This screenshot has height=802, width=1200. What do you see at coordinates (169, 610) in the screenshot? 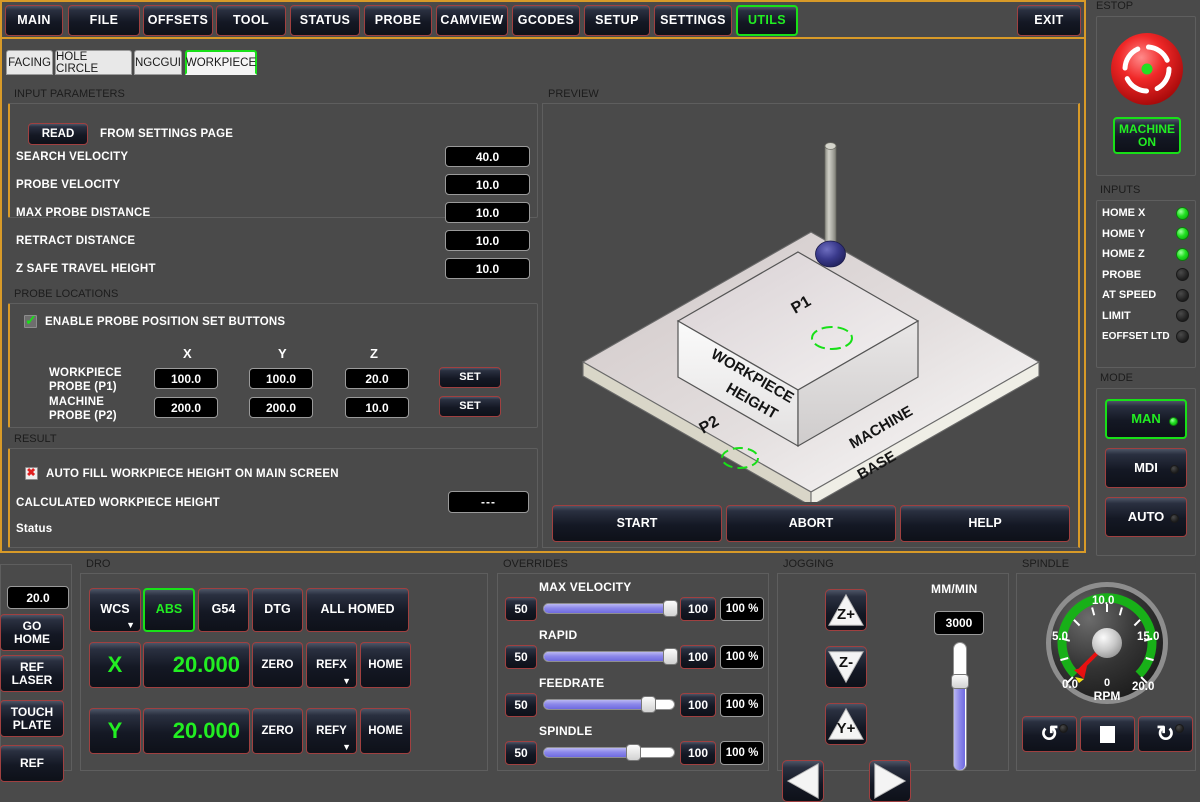
I see `dro-abs-button: ABS` at bounding box center [169, 610].